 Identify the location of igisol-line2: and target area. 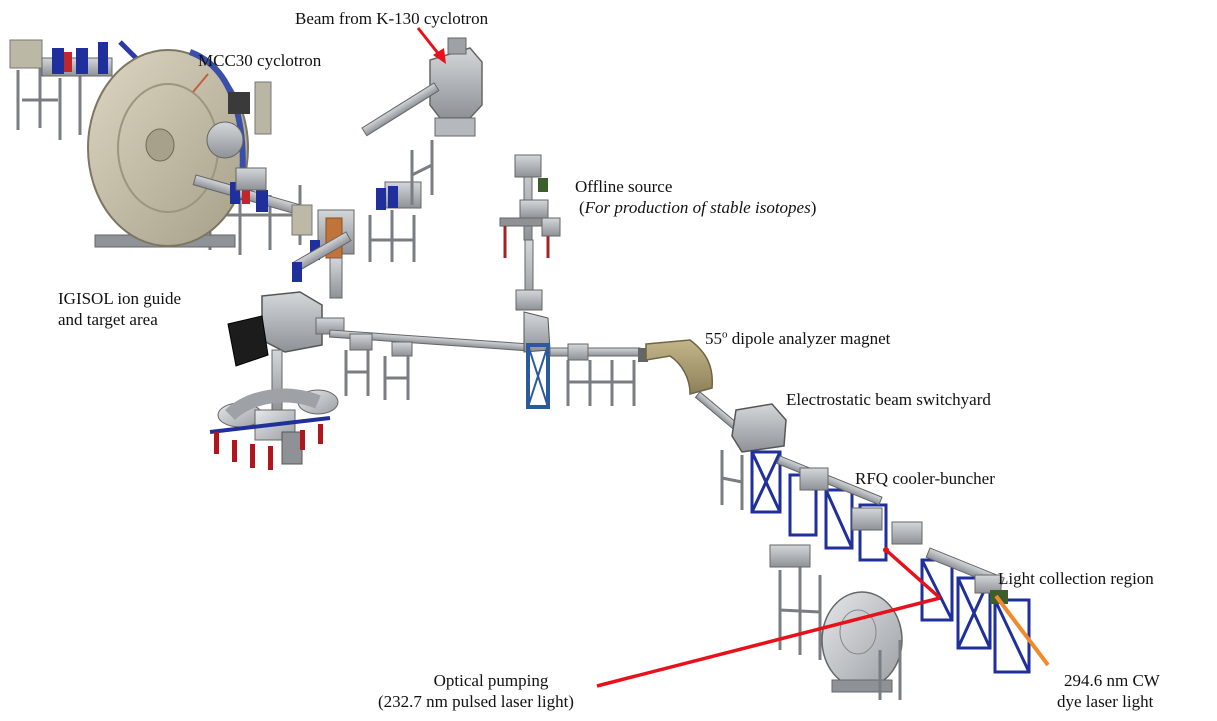
(108, 319).